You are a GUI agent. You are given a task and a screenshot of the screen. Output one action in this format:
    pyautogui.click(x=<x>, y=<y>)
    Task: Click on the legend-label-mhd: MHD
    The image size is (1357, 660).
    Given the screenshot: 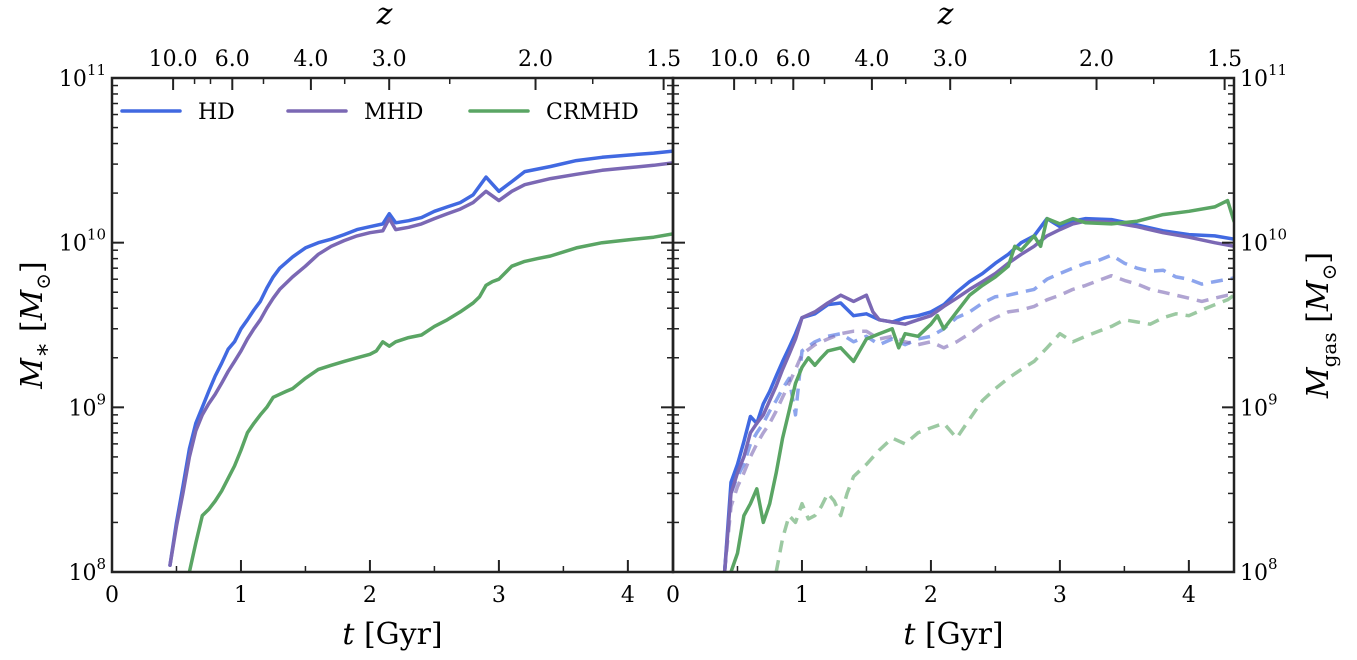 What is the action you would take?
    pyautogui.click(x=393, y=112)
    